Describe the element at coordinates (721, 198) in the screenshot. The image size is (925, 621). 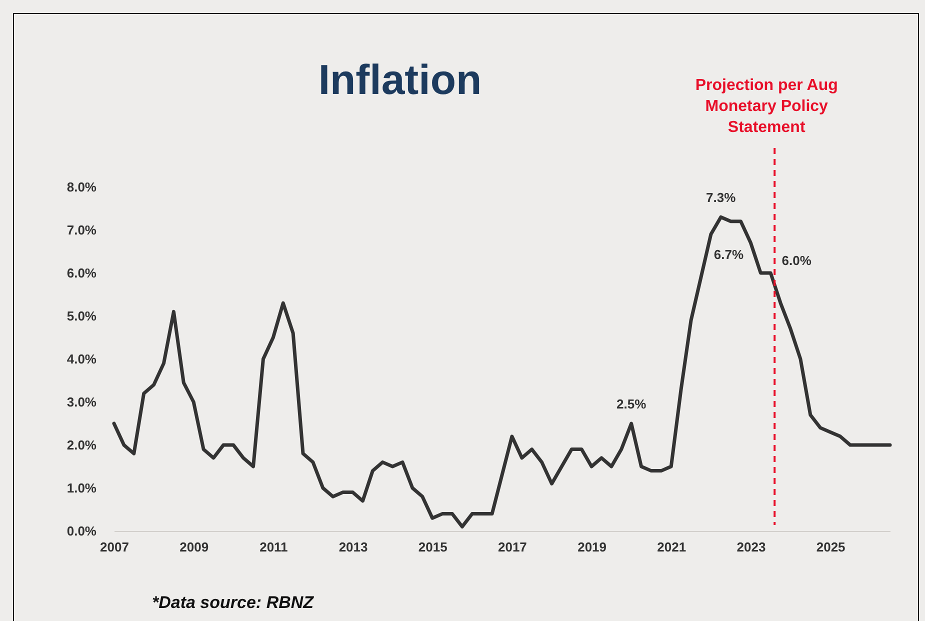
I see `annotation: 7.3%` at that location.